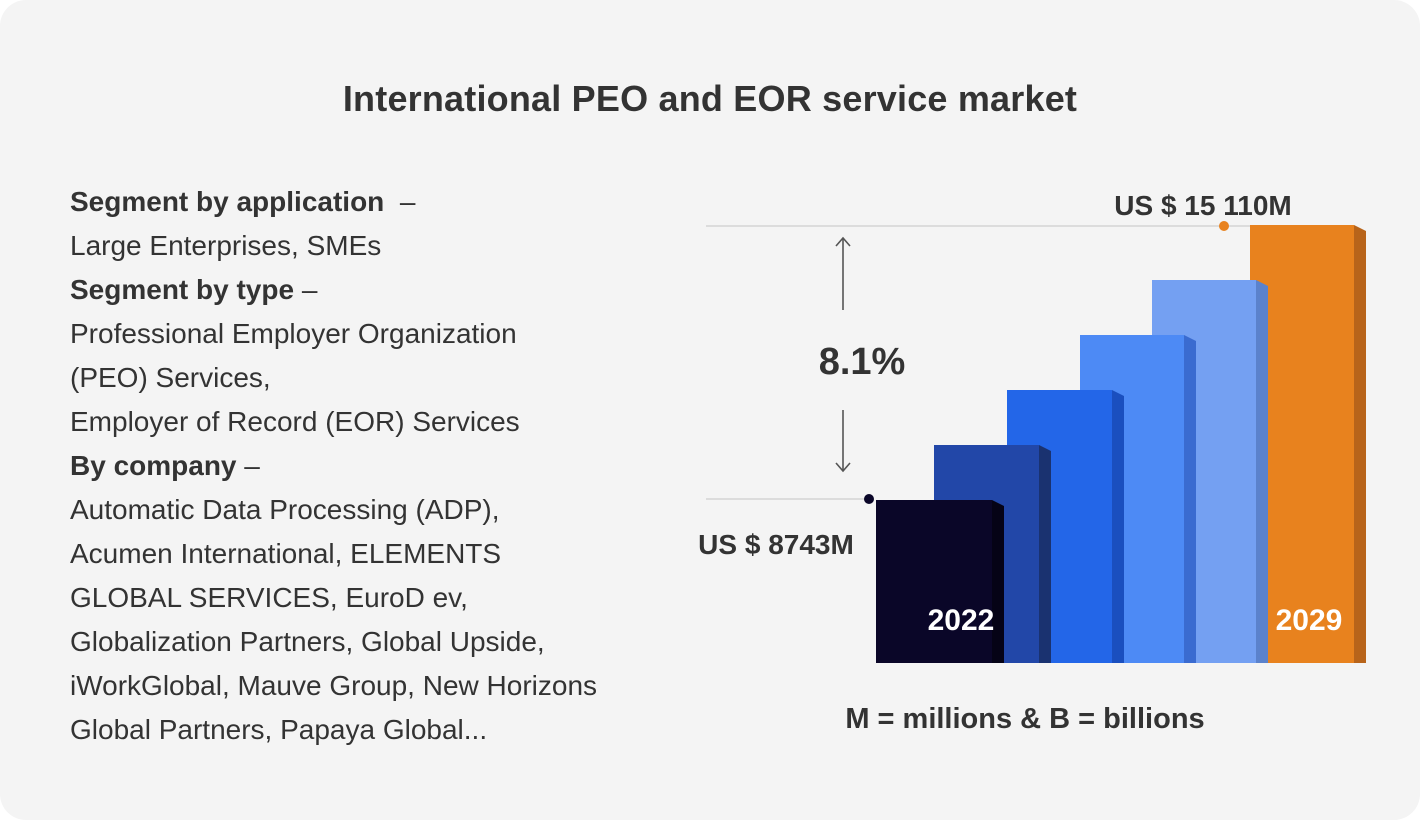 This screenshot has width=1420, height=820. Describe the element at coordinates (776, 544) in the screenshot. I see `start-value-label: US $ 8743M` at that location.